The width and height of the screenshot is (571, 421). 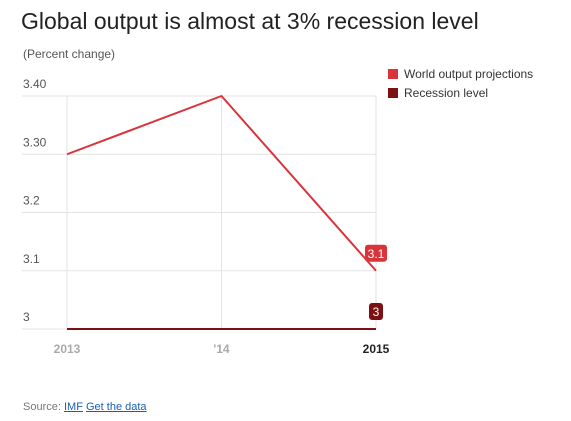 What do you see at coordinates (73, 407) in the screenshot?
I see `imf-link: IMF` at bounding box center [73, 407].